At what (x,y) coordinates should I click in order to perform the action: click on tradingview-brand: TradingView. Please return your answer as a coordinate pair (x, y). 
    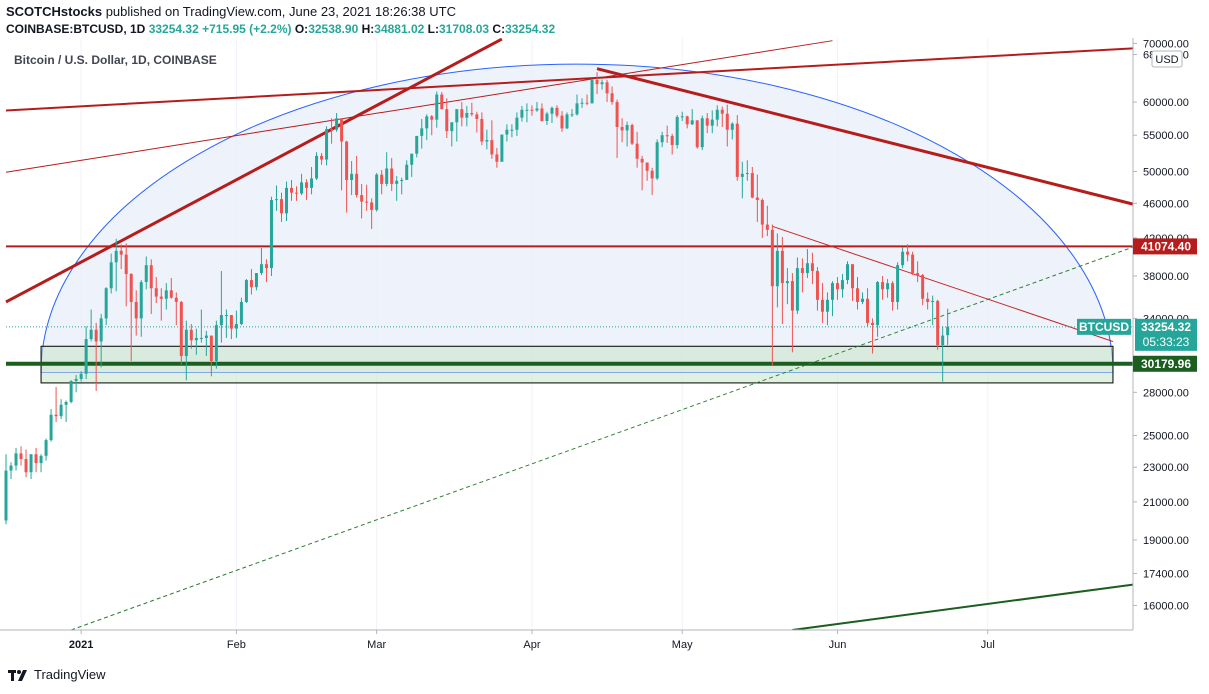
    Looking at the image, I should click on (70, 674).